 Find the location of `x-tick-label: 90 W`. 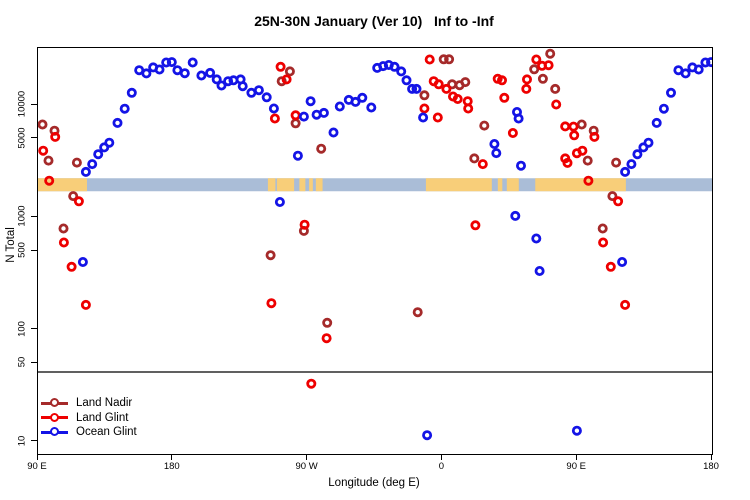

x-tick-label: 90 W is located at coordinates (306, 466).